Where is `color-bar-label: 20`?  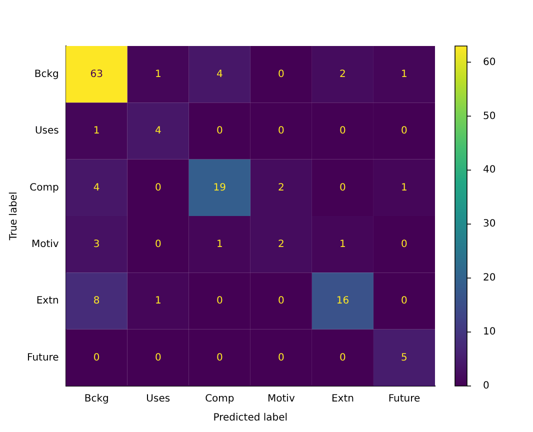
color-bar-label: 20 is located at coordinates (489, 278).